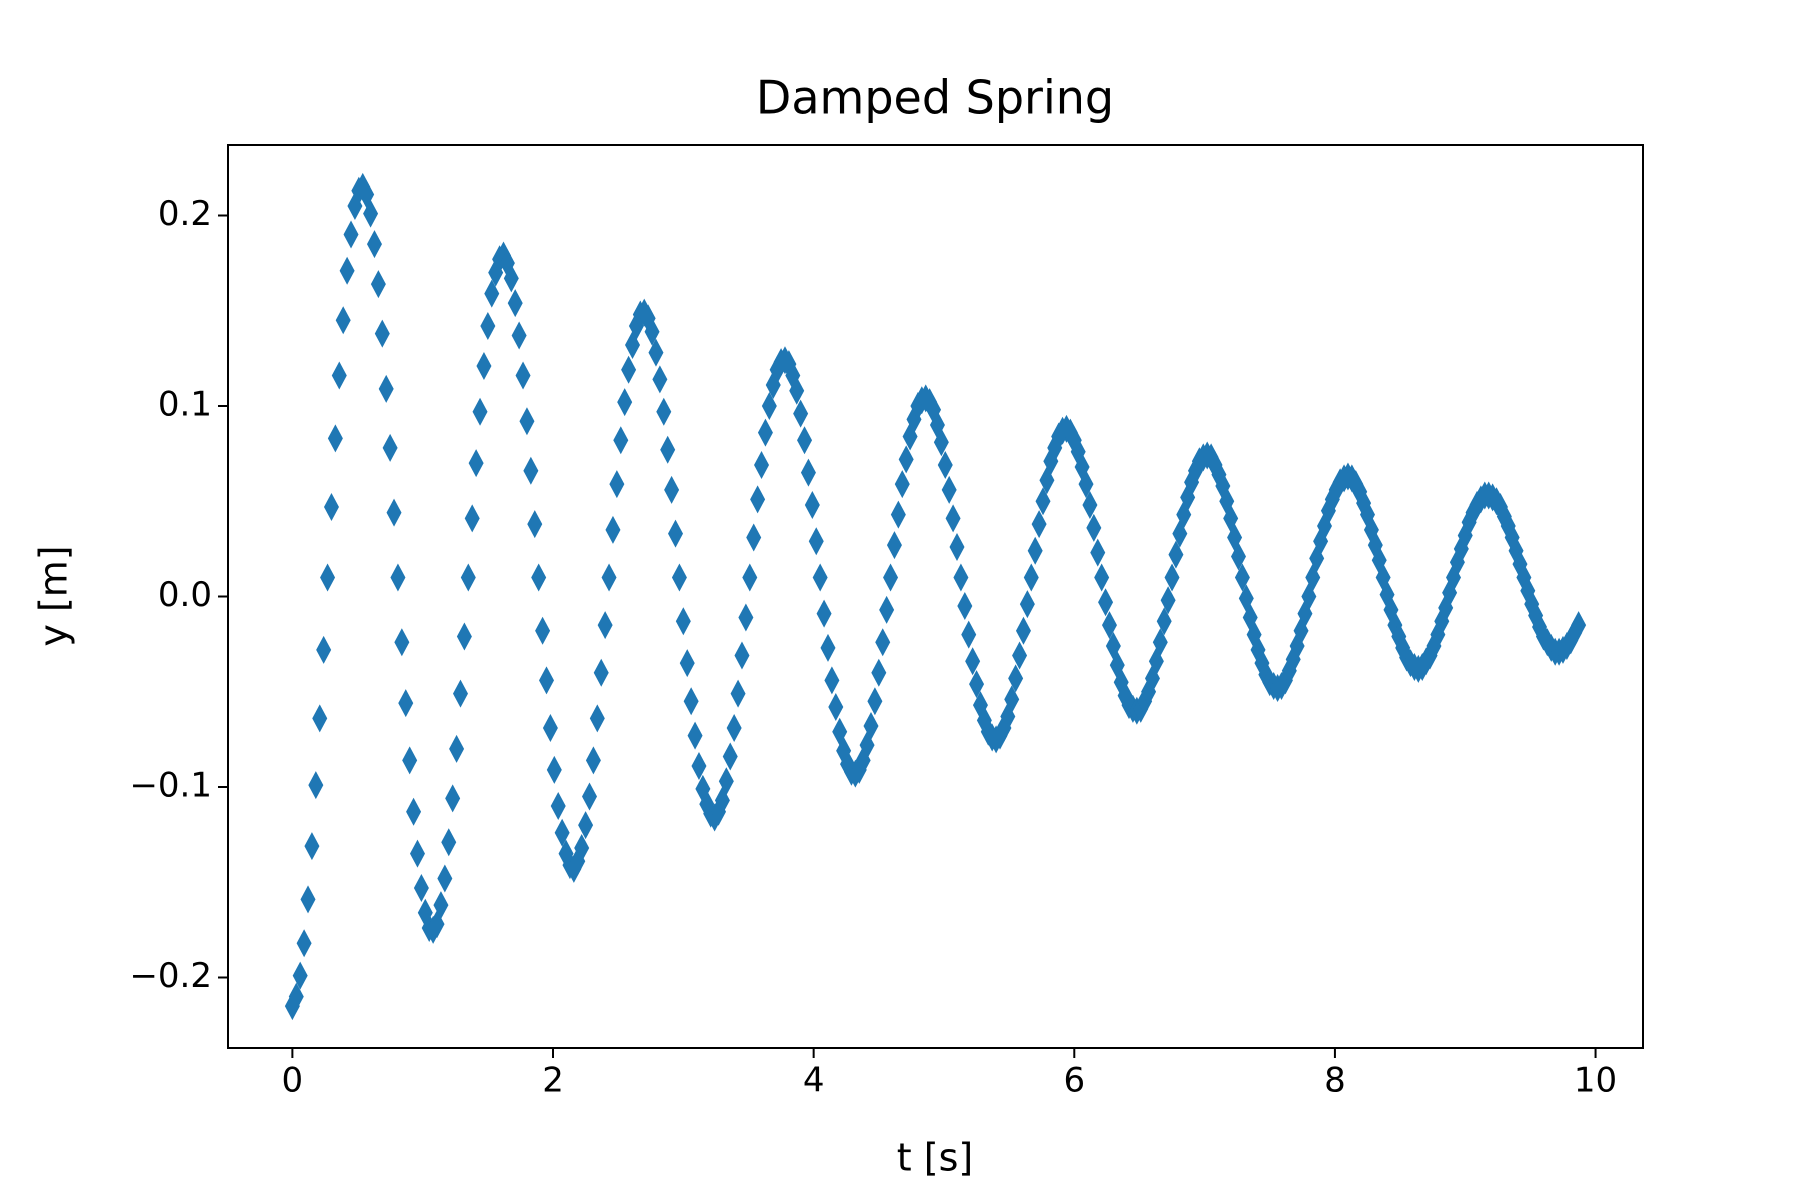  What do you see at coordinates (935, 98) in the screenshot?
I see `chart-title: Damped Spring` at bounding box center [935, 98].